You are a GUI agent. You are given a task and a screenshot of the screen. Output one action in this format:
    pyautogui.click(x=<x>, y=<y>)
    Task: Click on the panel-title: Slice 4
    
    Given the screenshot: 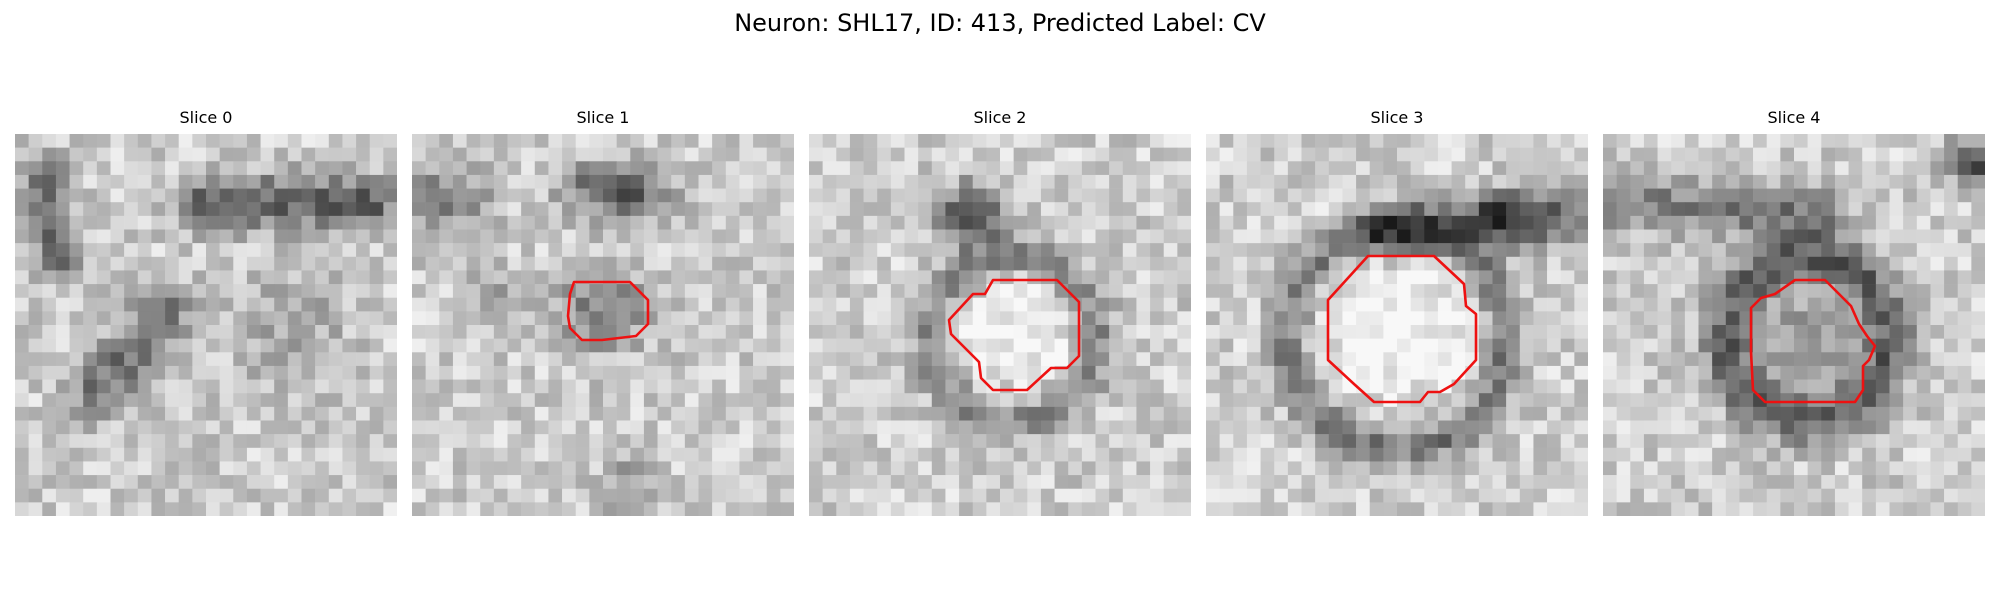 What is the action you would take?
    pyautogui.click(x=1794, y=117)
    